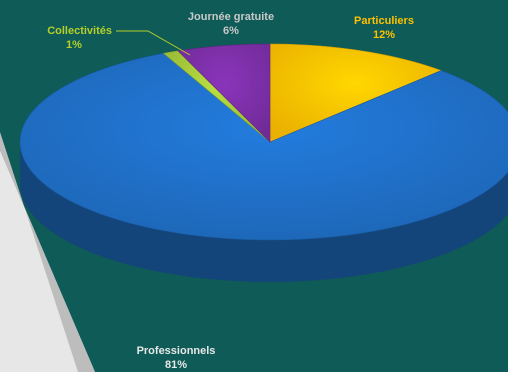 This screenshot has height=372, width=508. Describe the element at coordinates (224, 93) in the screenshot. I see `pie-slice-journ-e-gratuite` at that location.